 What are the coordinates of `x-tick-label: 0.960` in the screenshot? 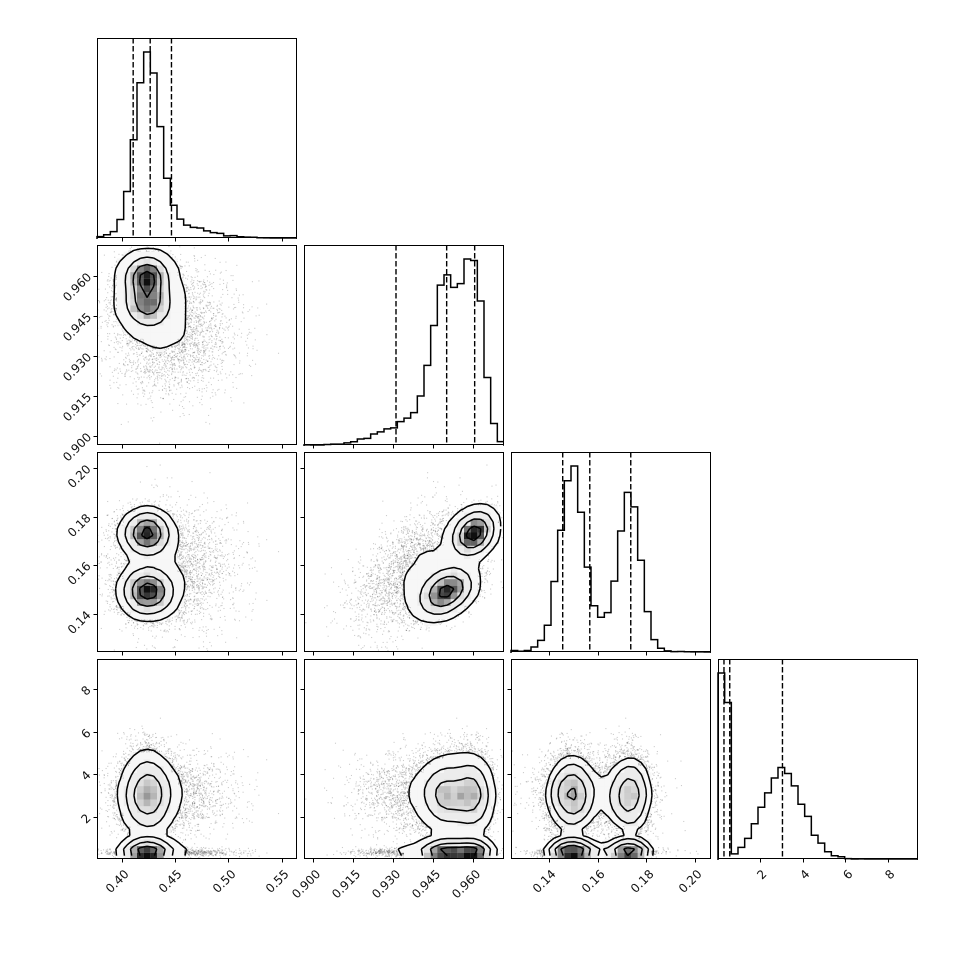 It's located at (466, 884).